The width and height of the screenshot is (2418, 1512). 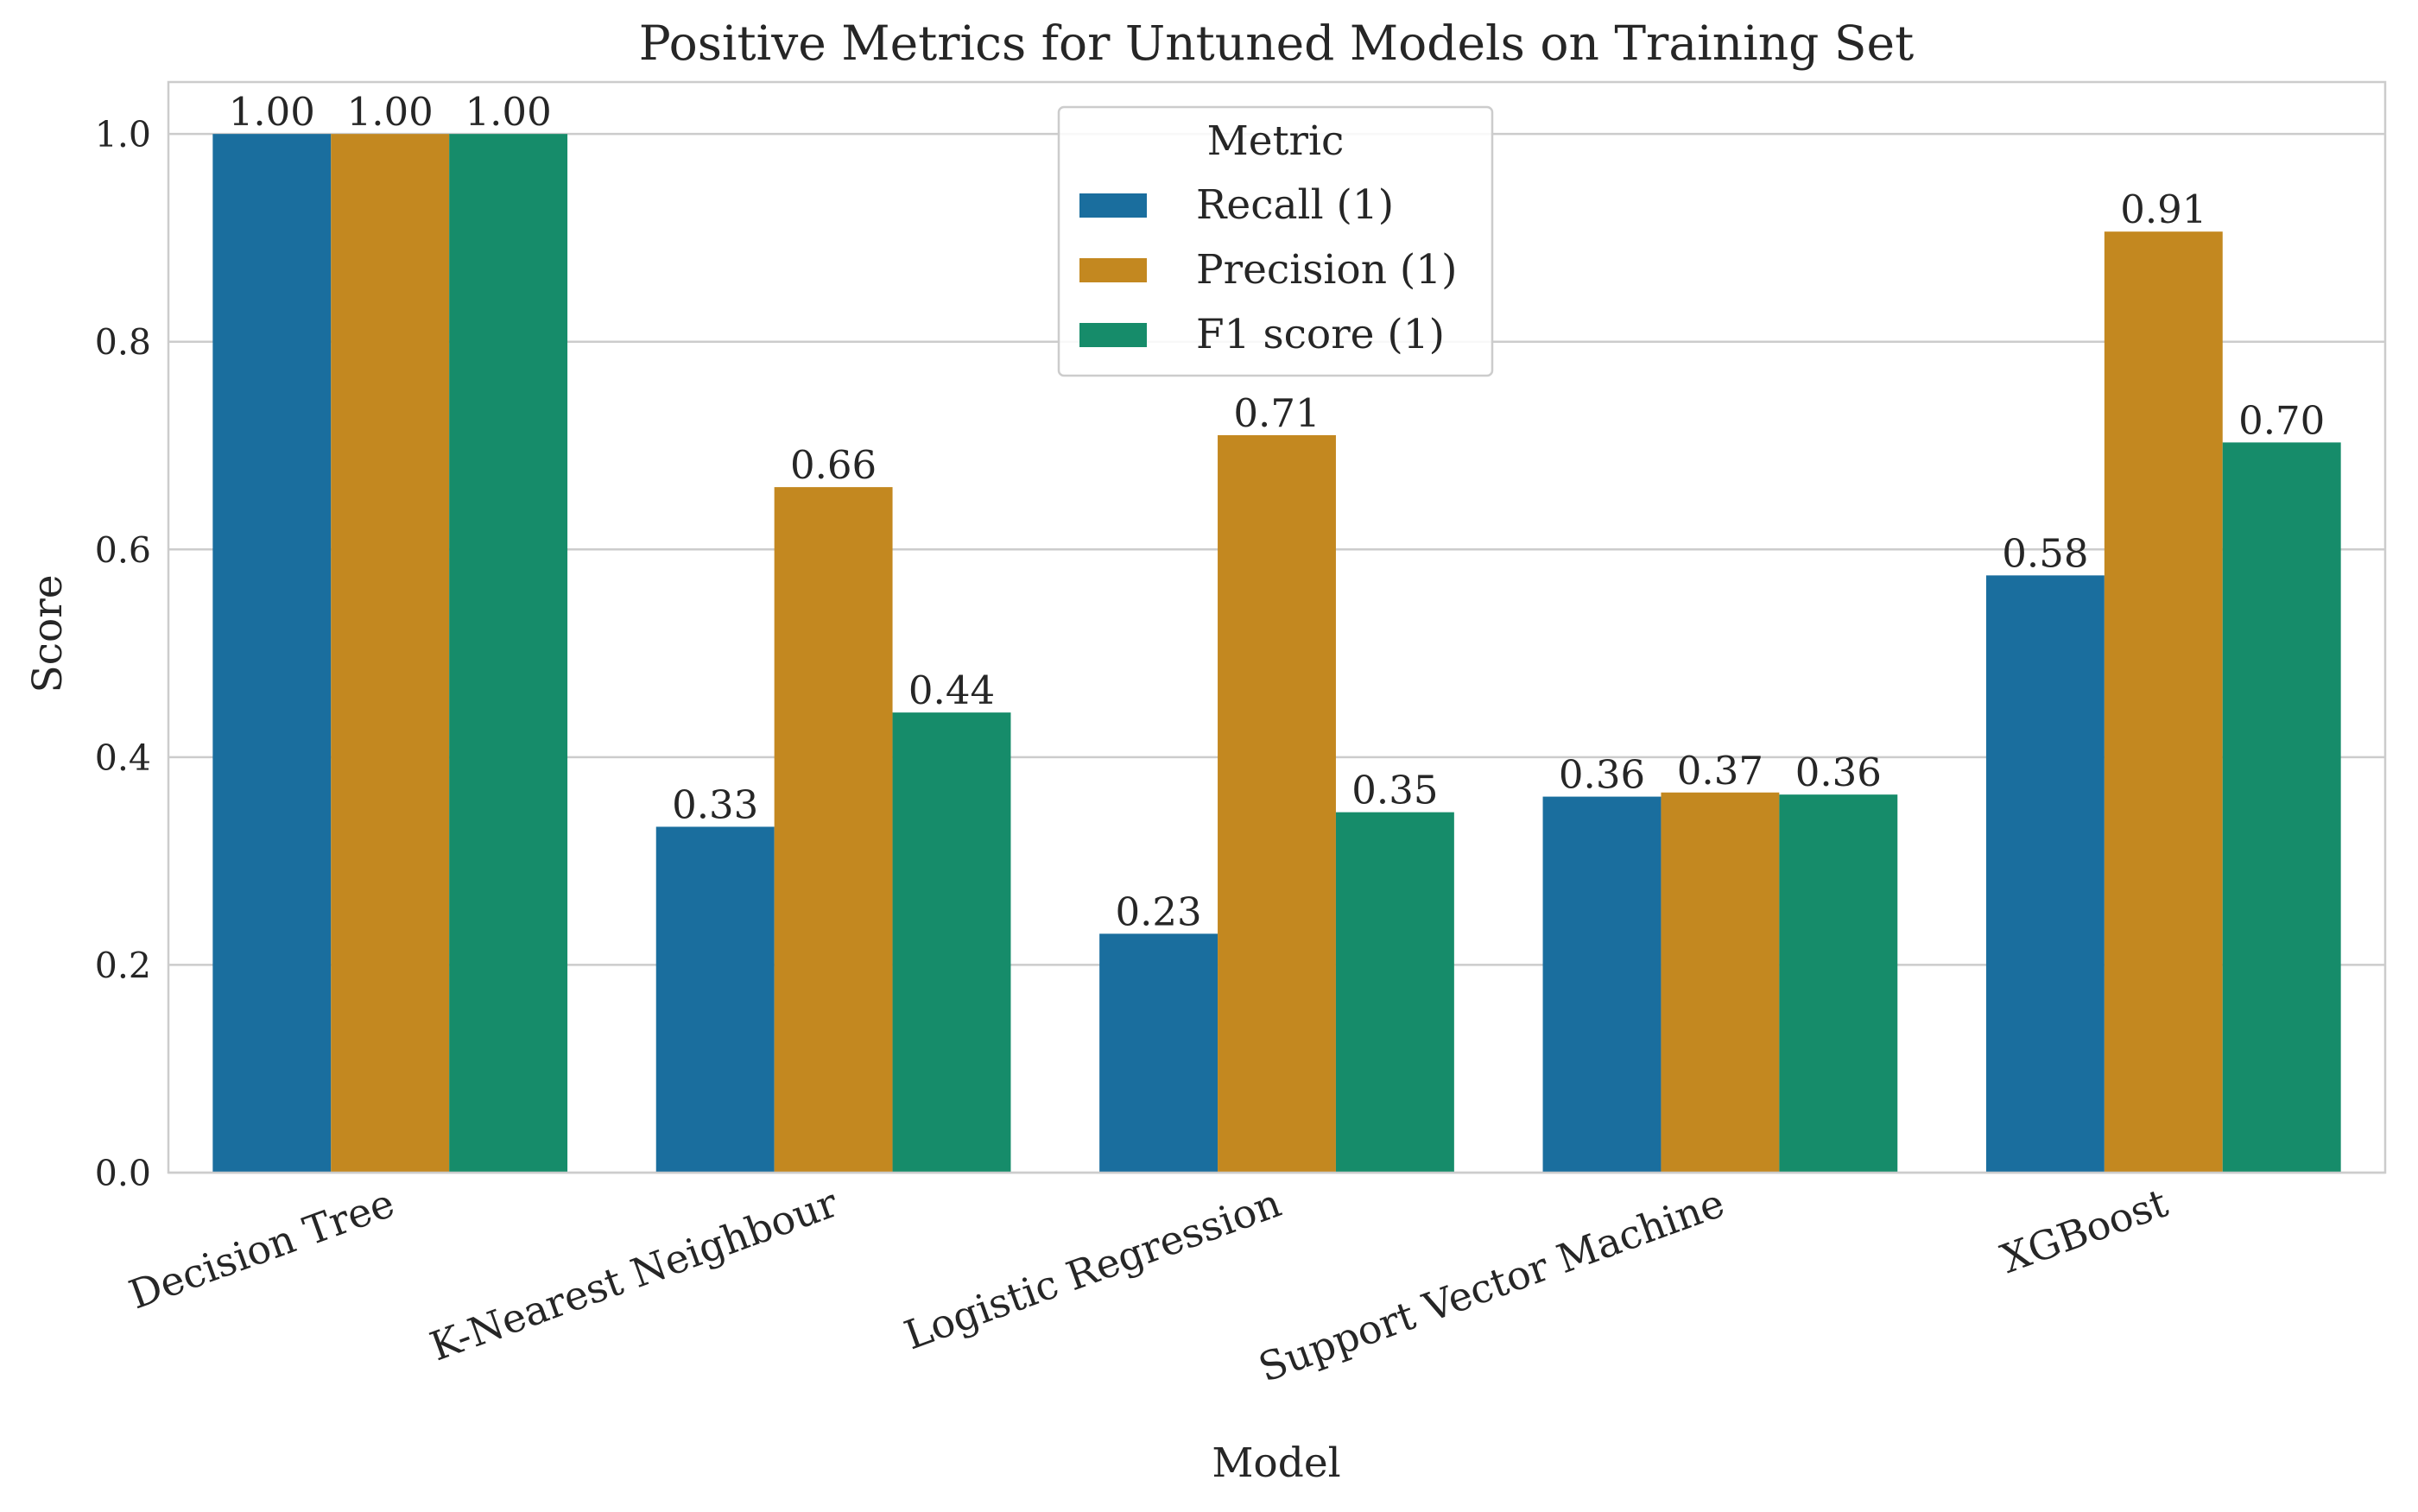 I want to click on y-axis-ticks: 0.0 0.2 0.4 0.6 0.8 1.0, so click(x=123, y=654).